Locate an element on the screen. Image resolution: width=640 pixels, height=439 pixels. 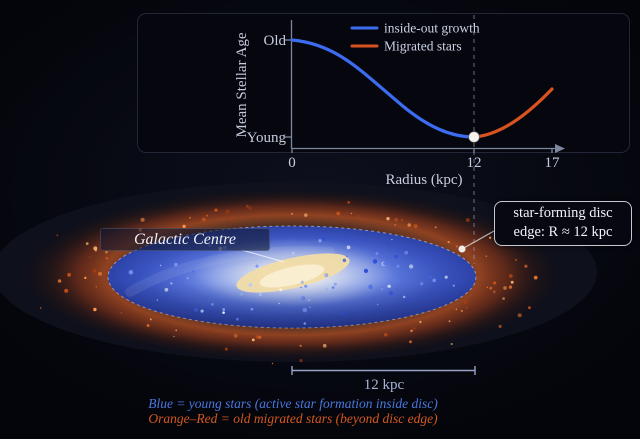
x-axis-title: Radius (kpc) is located at coordinates (423, 180).